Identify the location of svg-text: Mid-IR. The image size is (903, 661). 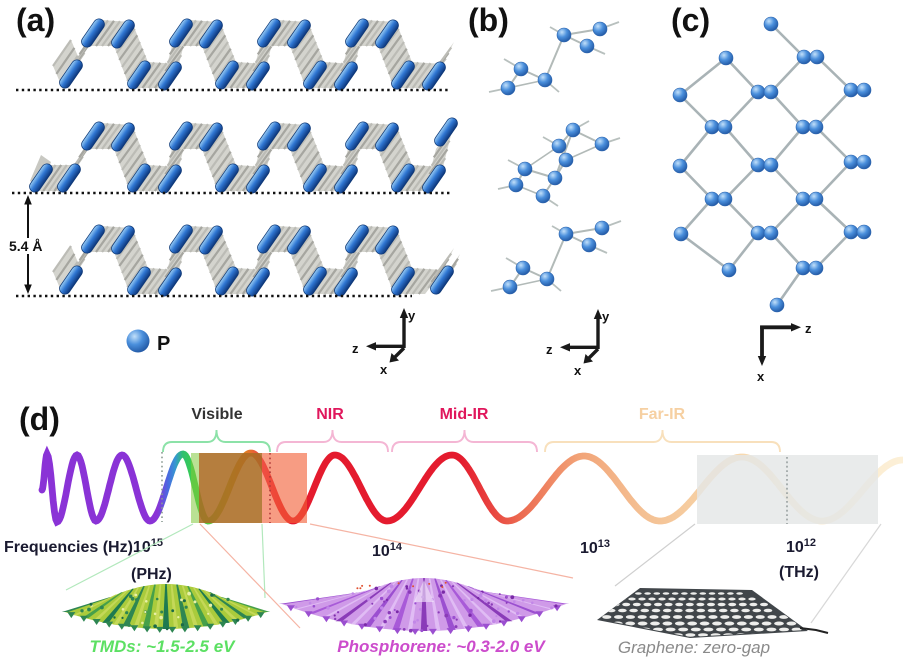
(464, 414).